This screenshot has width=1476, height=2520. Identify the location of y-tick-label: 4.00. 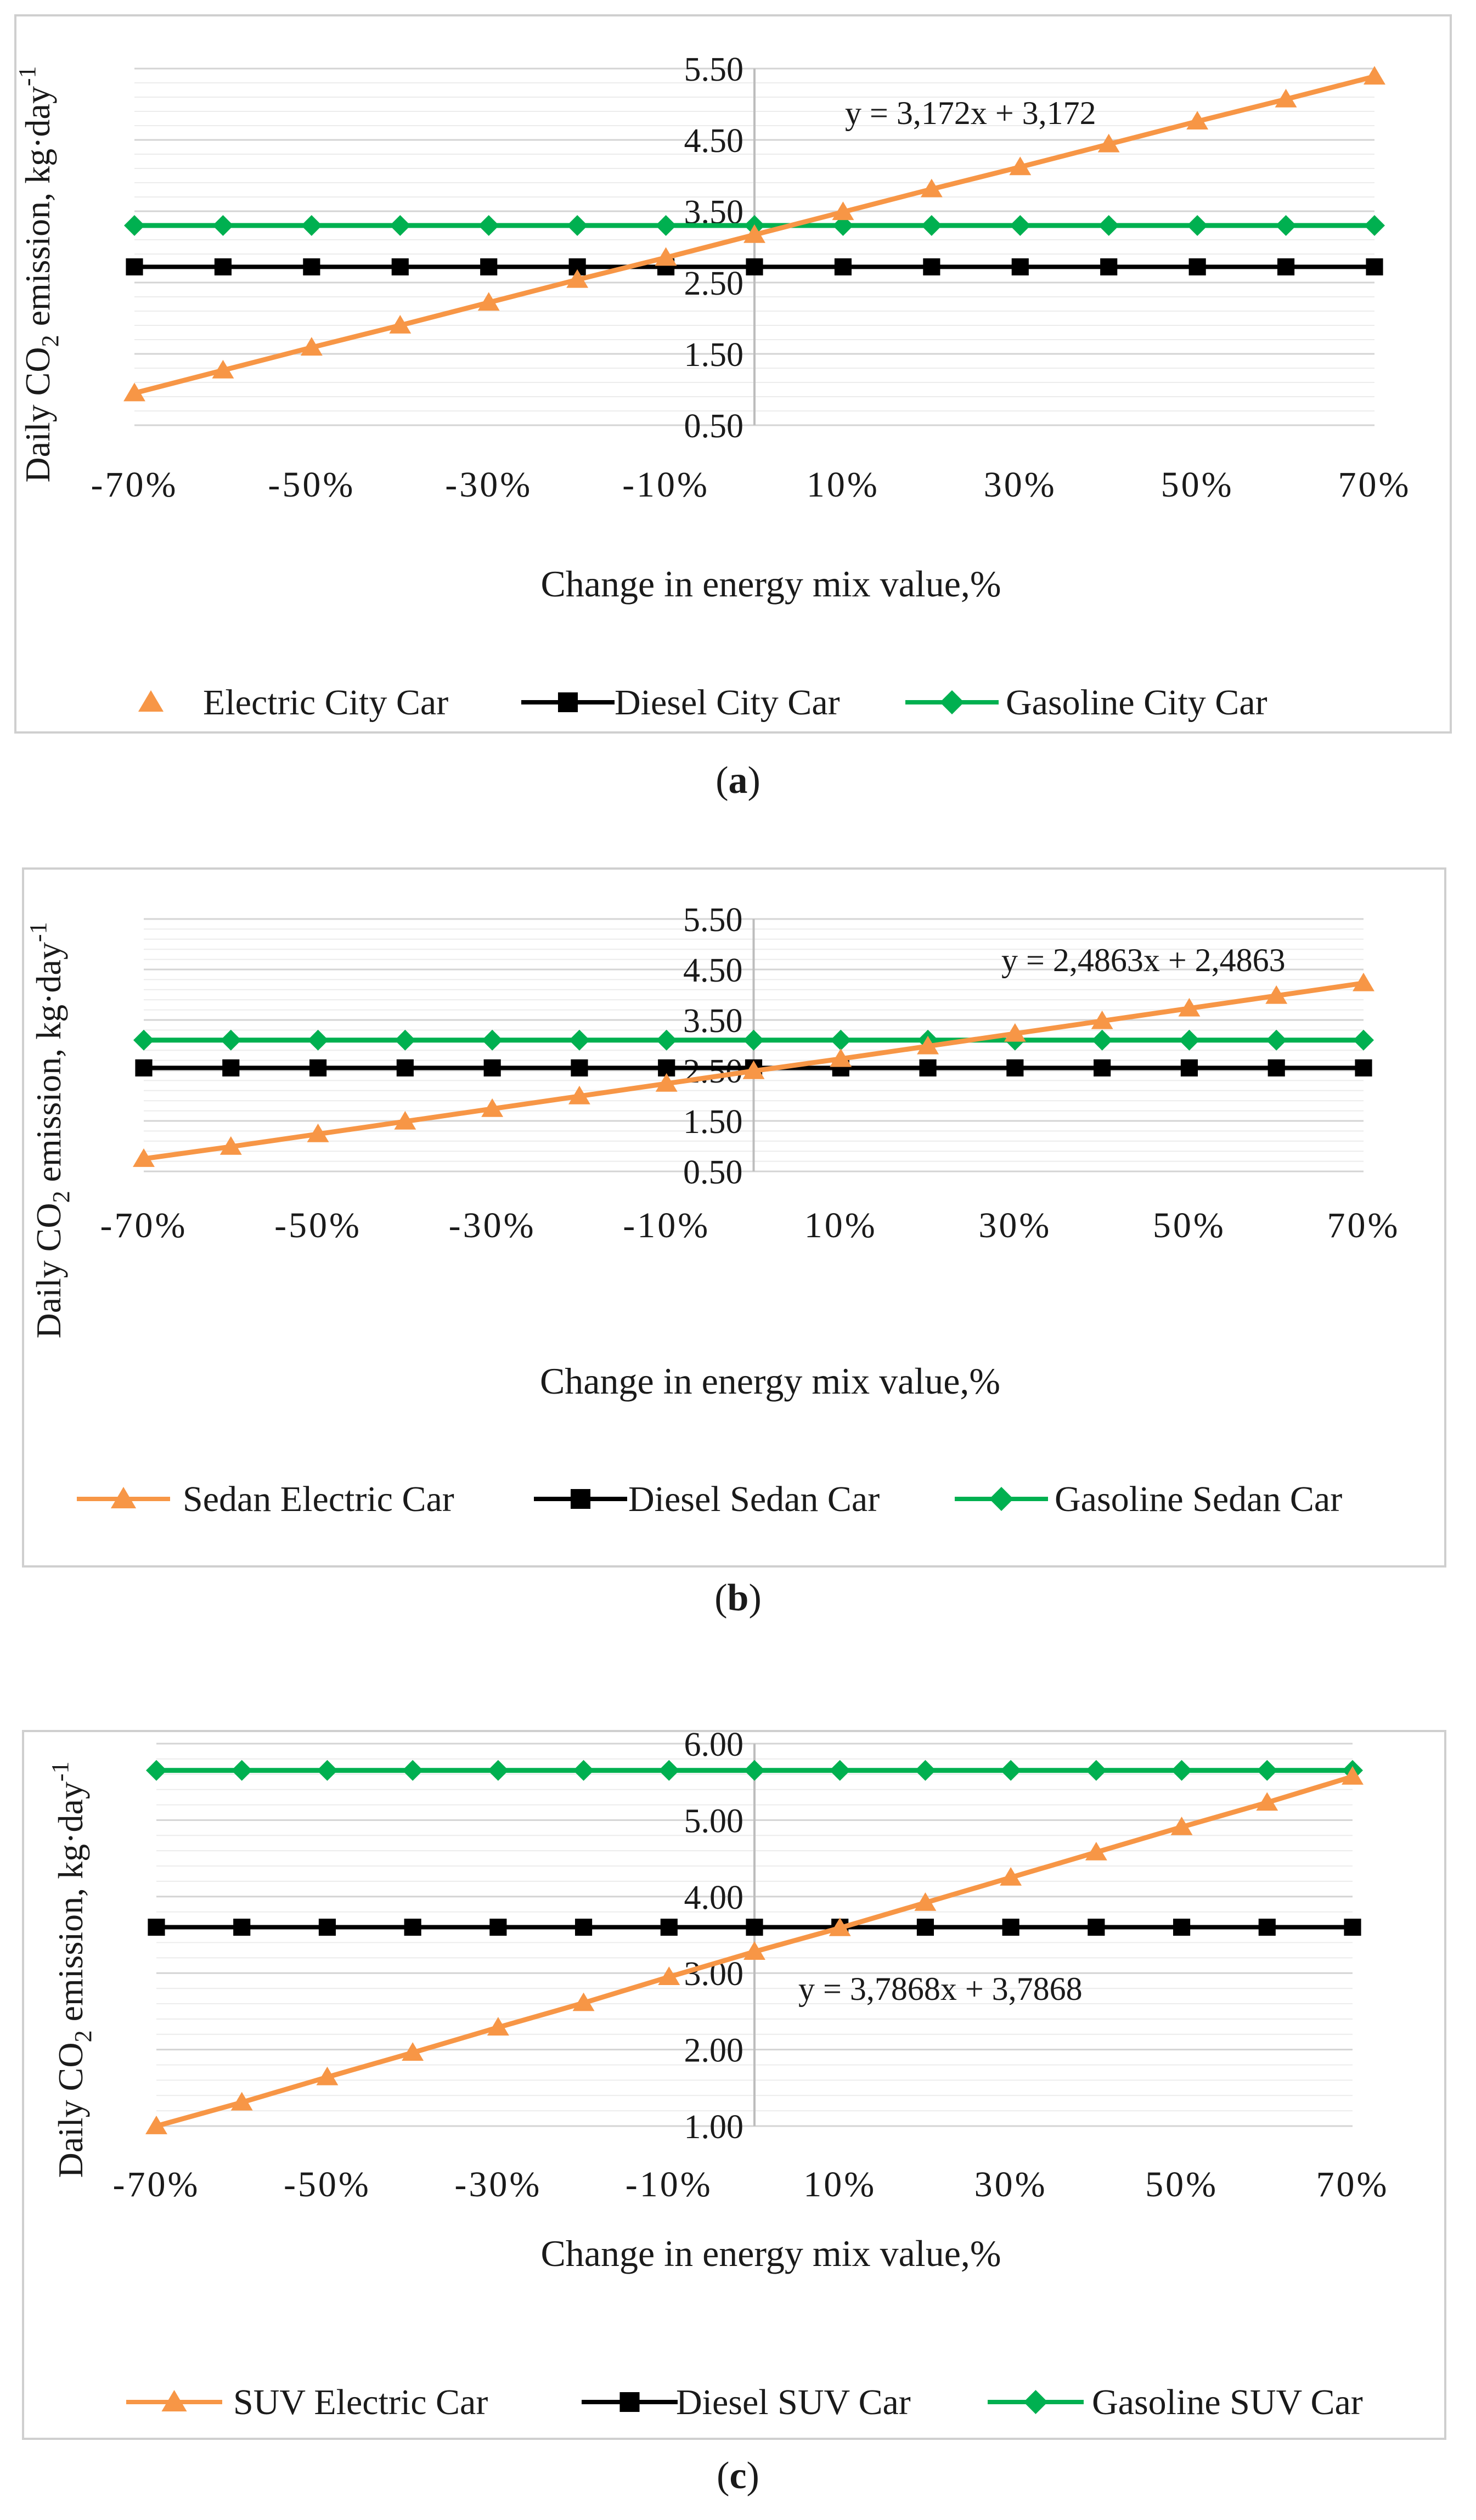
(714, 1897).